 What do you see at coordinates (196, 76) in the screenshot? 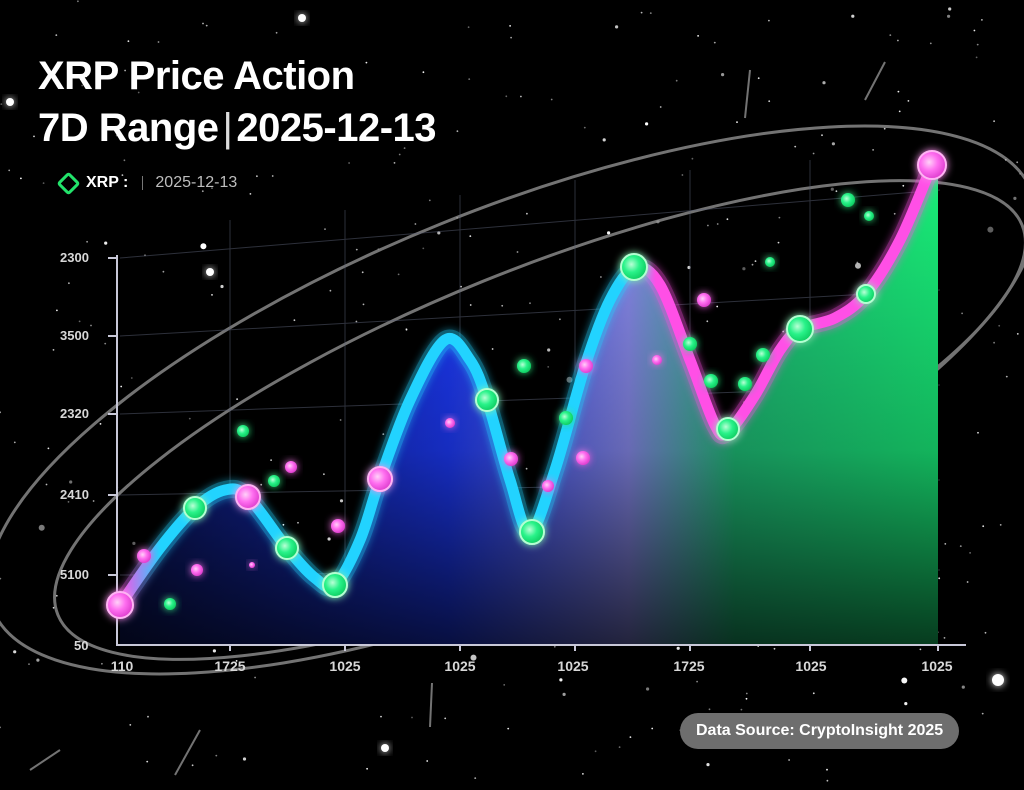
I see `title-line-1: XRP Price Action` at bounding box center [196, 76].